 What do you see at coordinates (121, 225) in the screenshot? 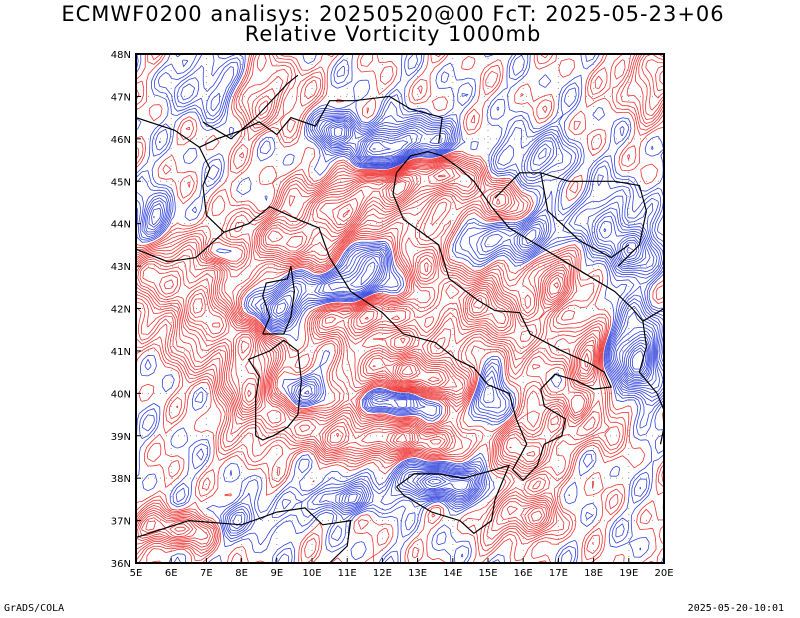
I see `lat-tick-label: 44N` at bounding box center [121, 225].